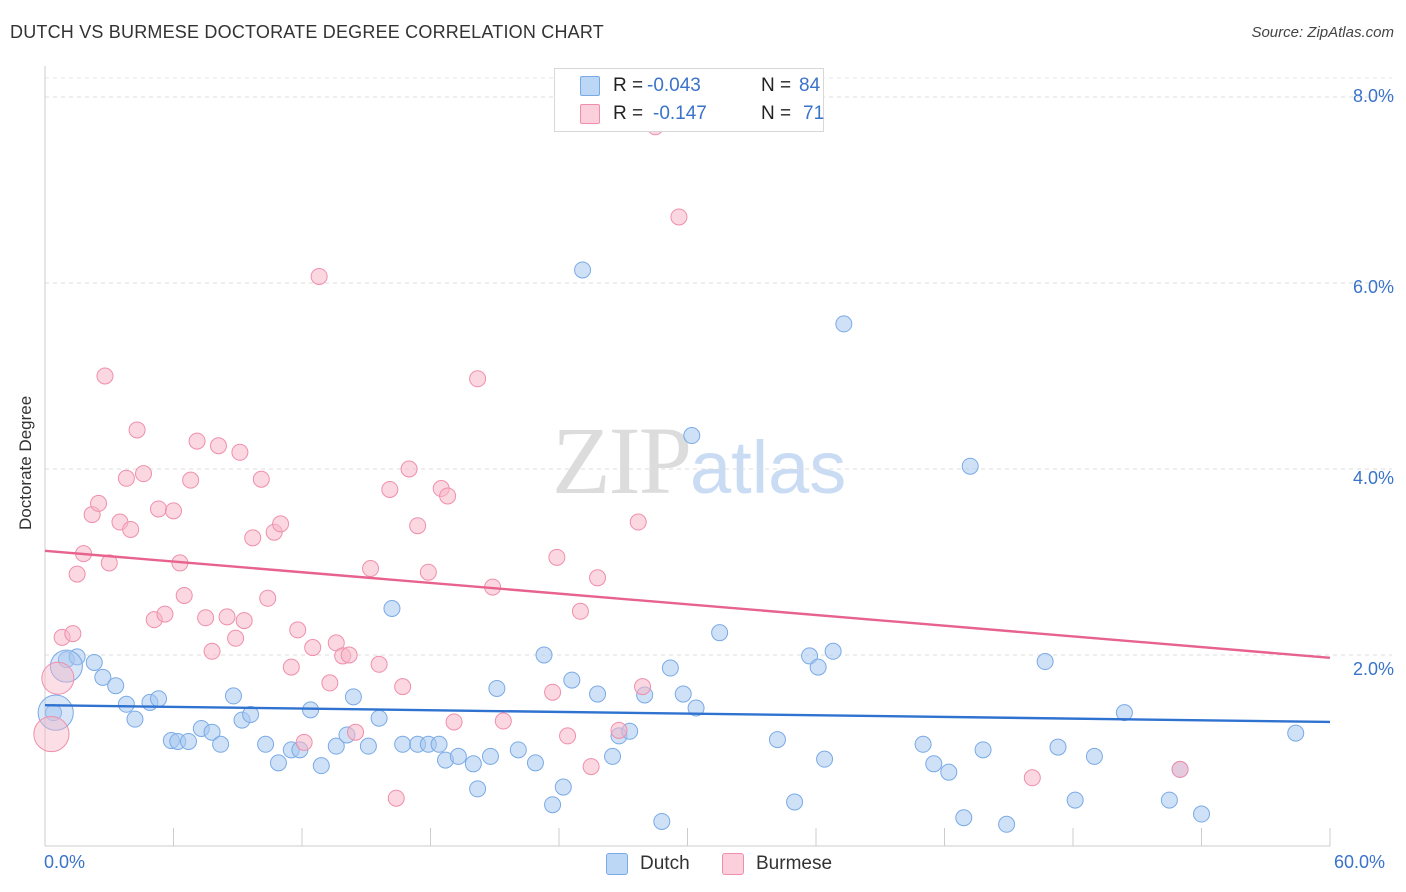 The height and width of the screenshot is (892, 1406). Describe the element at coordinates (66, 666) in the screenshot. I see `dutch-large-point` at that location.